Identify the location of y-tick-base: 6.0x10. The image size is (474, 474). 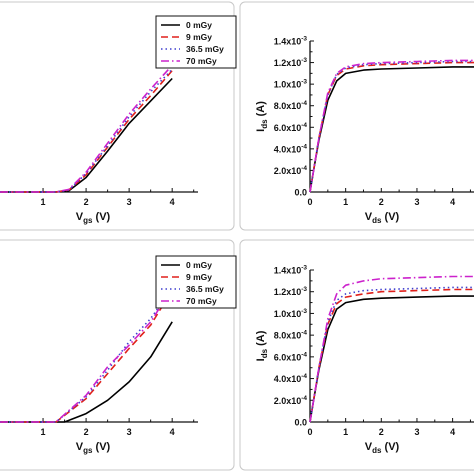
(288, 128).